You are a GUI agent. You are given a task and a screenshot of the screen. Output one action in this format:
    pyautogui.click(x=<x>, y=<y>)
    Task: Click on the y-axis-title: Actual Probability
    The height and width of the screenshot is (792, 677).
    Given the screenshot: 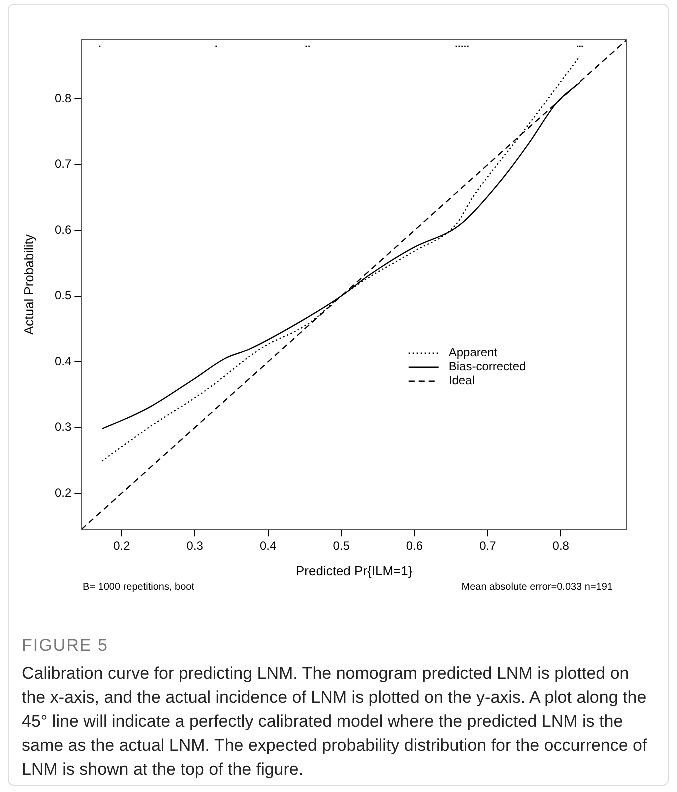 What is the action you would take?
    pyautogui.click(x=29, y=285)
    